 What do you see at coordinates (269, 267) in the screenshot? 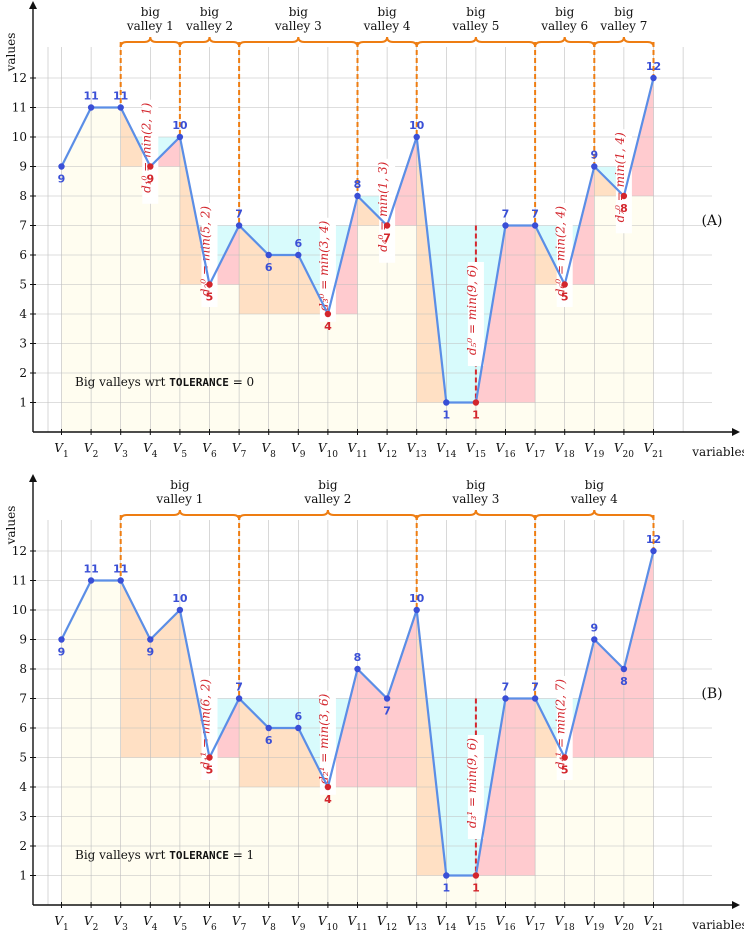
I see `data-label: 6` at bounding box center [269, 267].